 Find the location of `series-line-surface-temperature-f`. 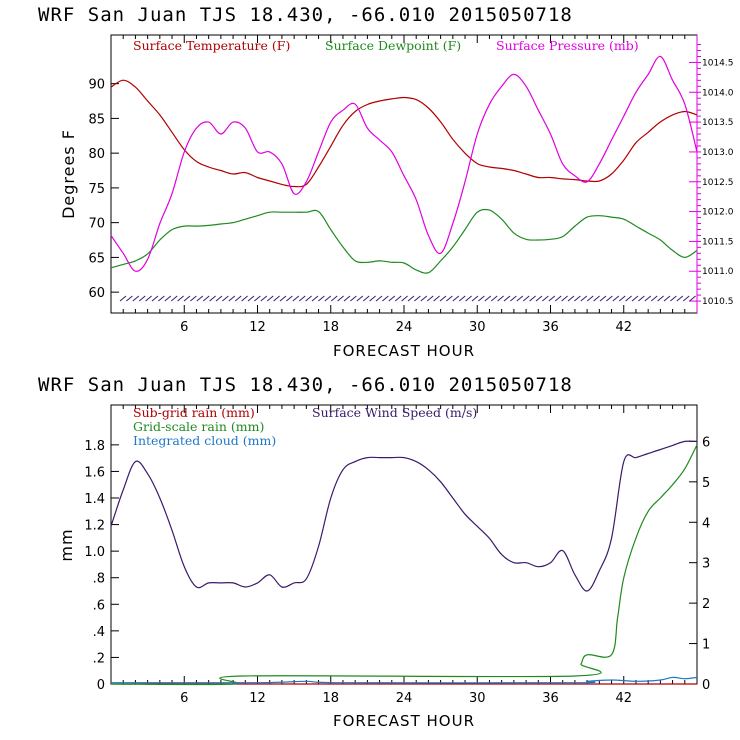

series-line-surface-temperature-f is located at coordinates (404, 133).